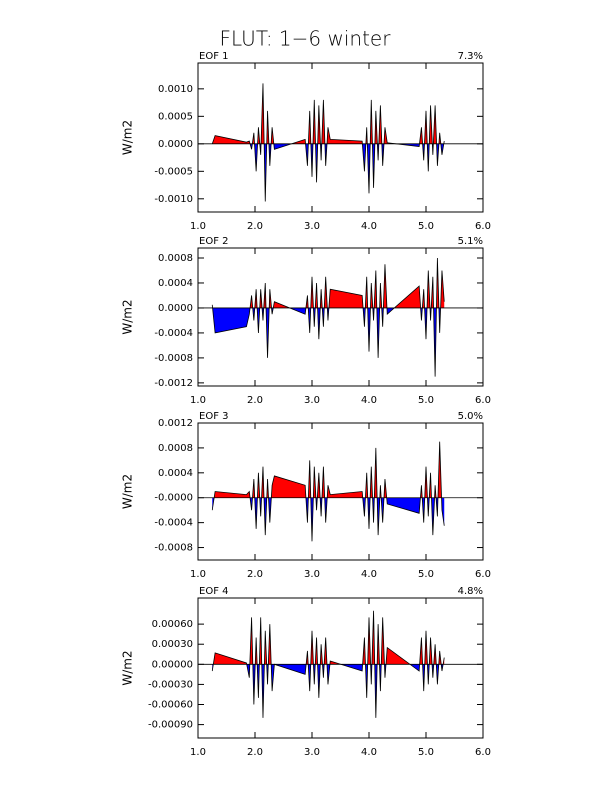  What do you see at coordinates (470, 56) in the screenshot?
I see `panel-annotation: 7.3%` at bounding box center [470, 56].